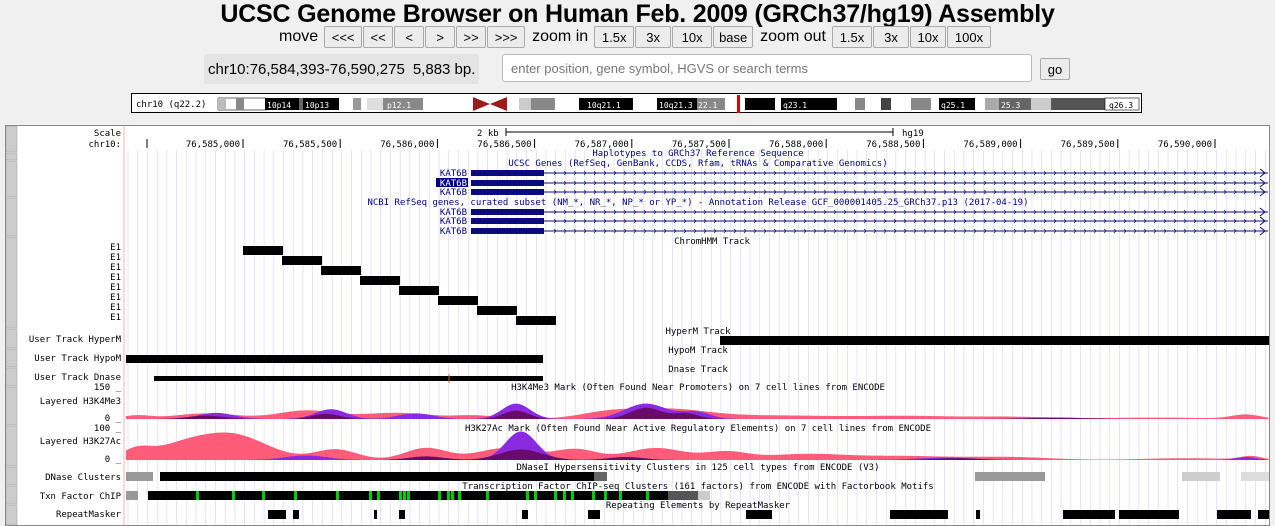 Image resolution: width=1275 pixels, height=526 pixels. What do you see at coordinates (348, 378) in the screenshot?
I see `dnase-feature` at bounding box center [348, 378].